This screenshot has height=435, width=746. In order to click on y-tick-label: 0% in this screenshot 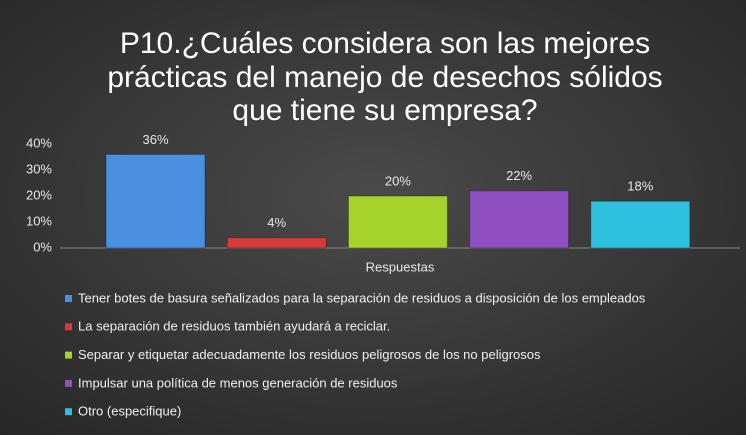, I will do `click(42, 246)`.